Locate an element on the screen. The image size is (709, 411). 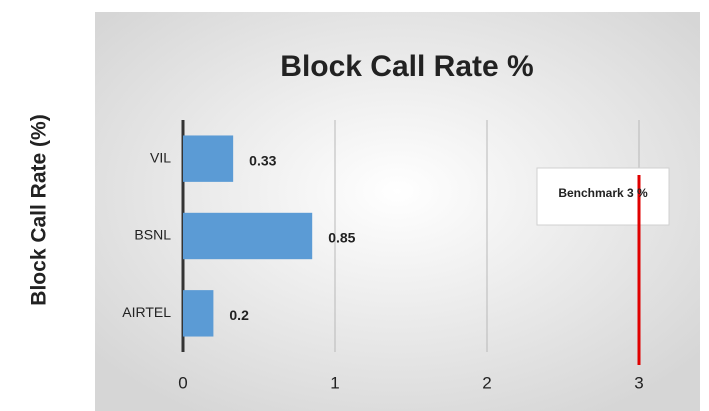
y-axis-label: Block Call Rate (%) is located at coordinates (39, 209).